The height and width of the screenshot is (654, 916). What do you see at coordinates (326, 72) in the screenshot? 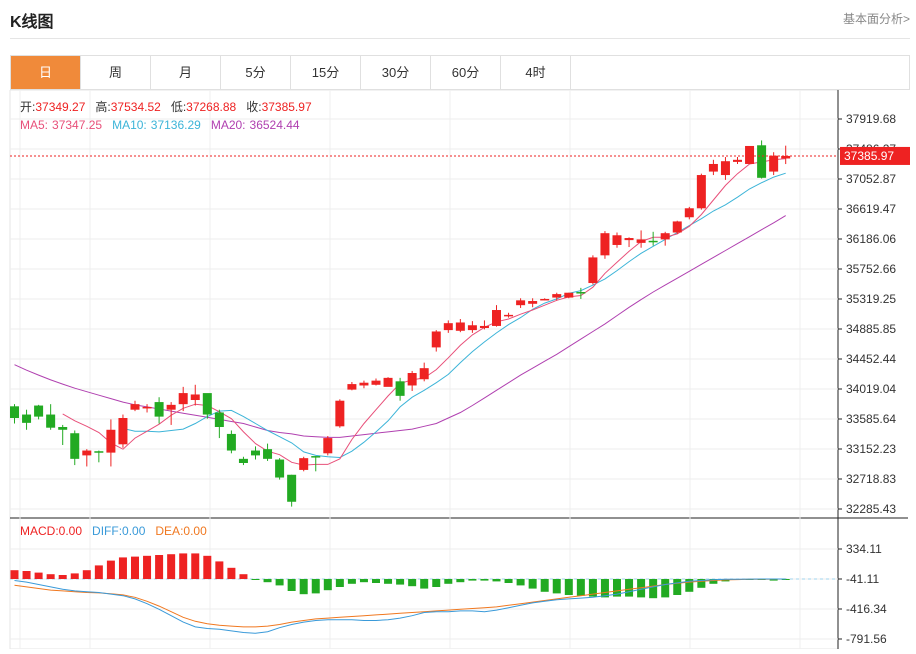
I see `tab-15min: 15分` at bounding box center [326, 72].